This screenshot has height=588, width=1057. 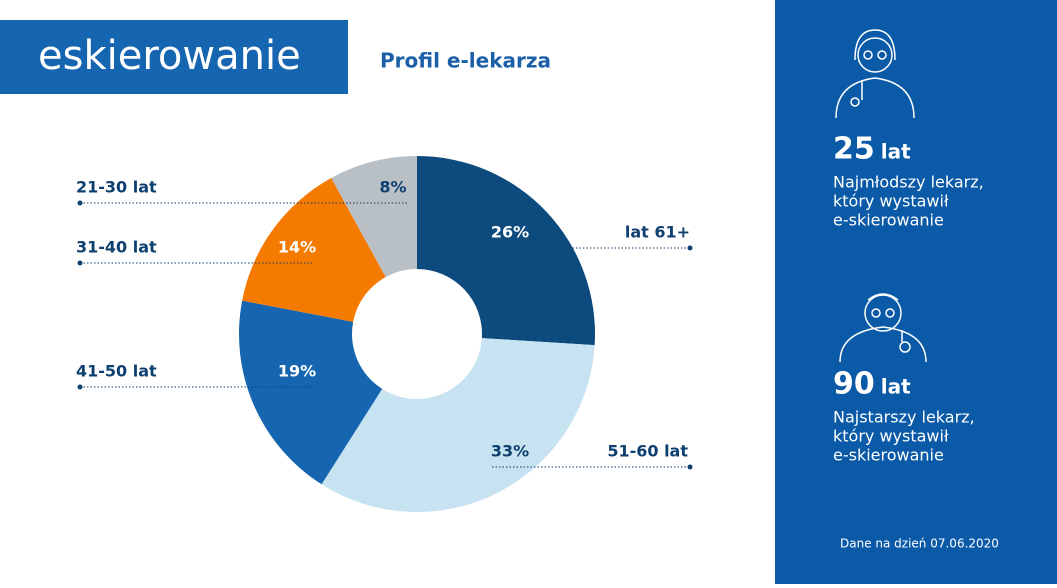 What do you see at coordinates (875, 74) in the screenshot?
I see `icon-young-doctor` at bounding box center [875, 74].